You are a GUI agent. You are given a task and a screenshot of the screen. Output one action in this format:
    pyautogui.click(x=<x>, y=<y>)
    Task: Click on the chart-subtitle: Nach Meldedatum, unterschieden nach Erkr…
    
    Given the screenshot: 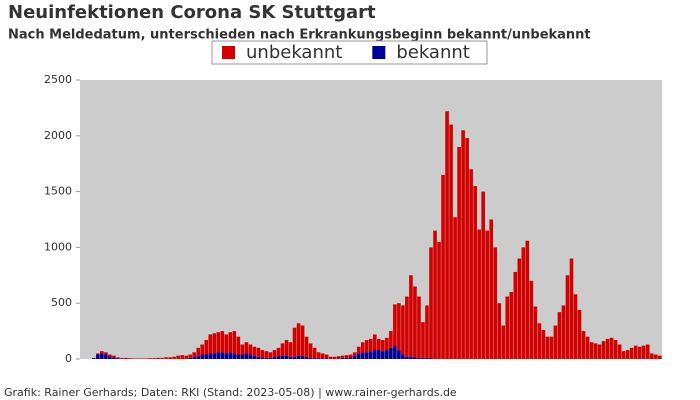 What is the action you would take?
    pyautogui.click(x=299, y=35)
    